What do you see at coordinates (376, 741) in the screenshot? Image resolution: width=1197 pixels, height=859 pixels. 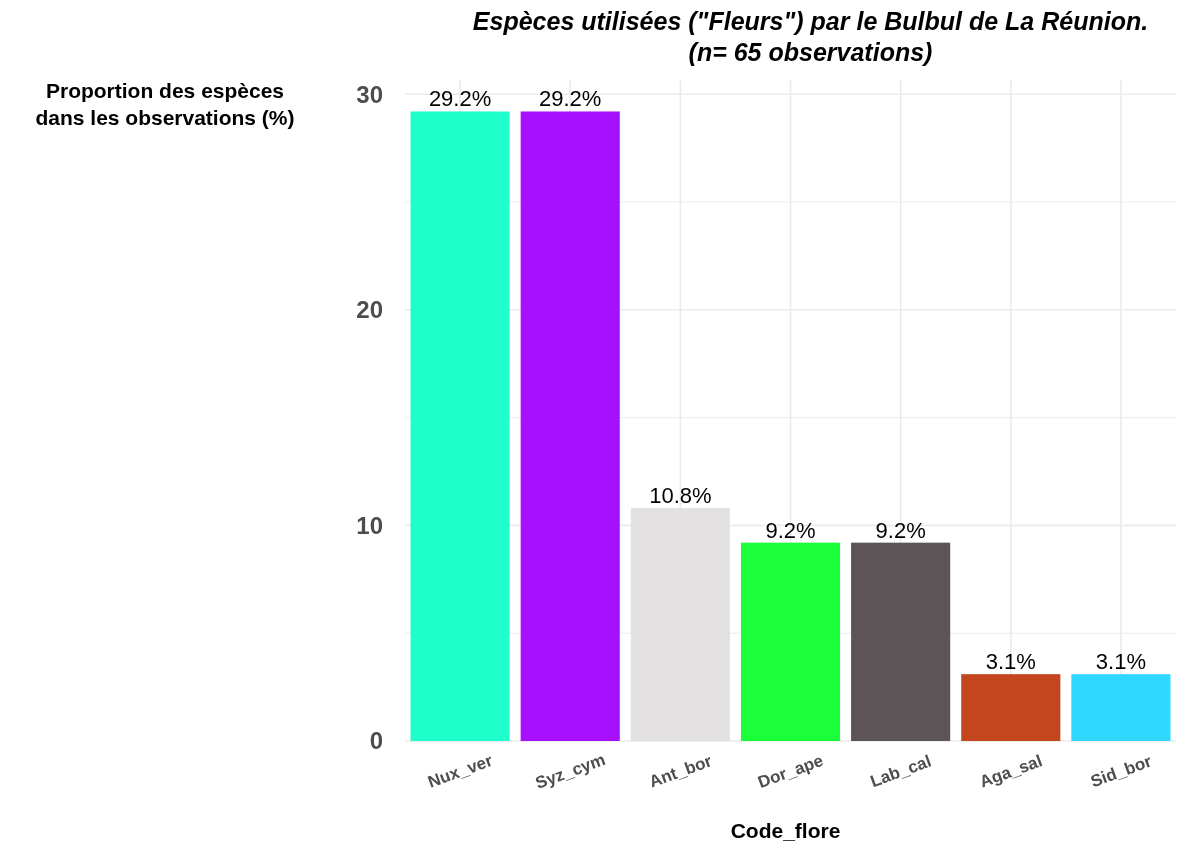 I see `y-tick-label: 0` at bounding box center [376, 741].